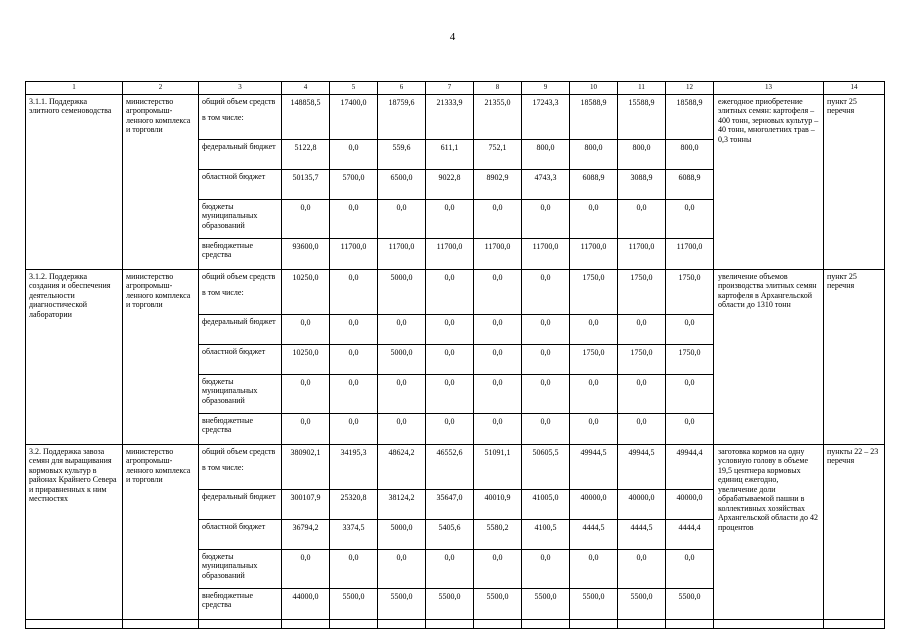 The width and height of the screenshot is (905, 640). Describe the element at coordinates (854, 88) in the screenshot. I see `column-number: 14` at that location.